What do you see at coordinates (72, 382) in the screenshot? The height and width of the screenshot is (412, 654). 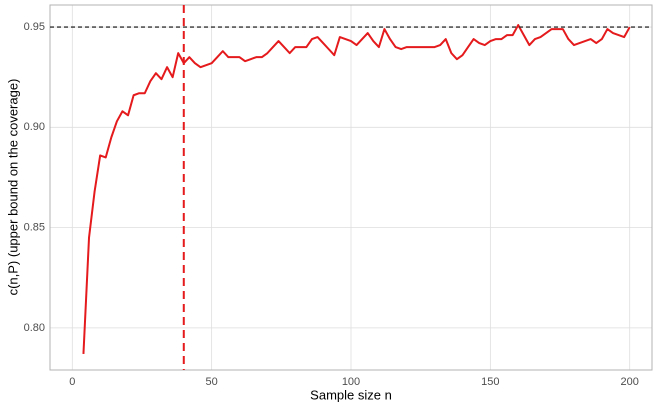 I see `x-tick-label: 0` at bounding box center [72, 382].